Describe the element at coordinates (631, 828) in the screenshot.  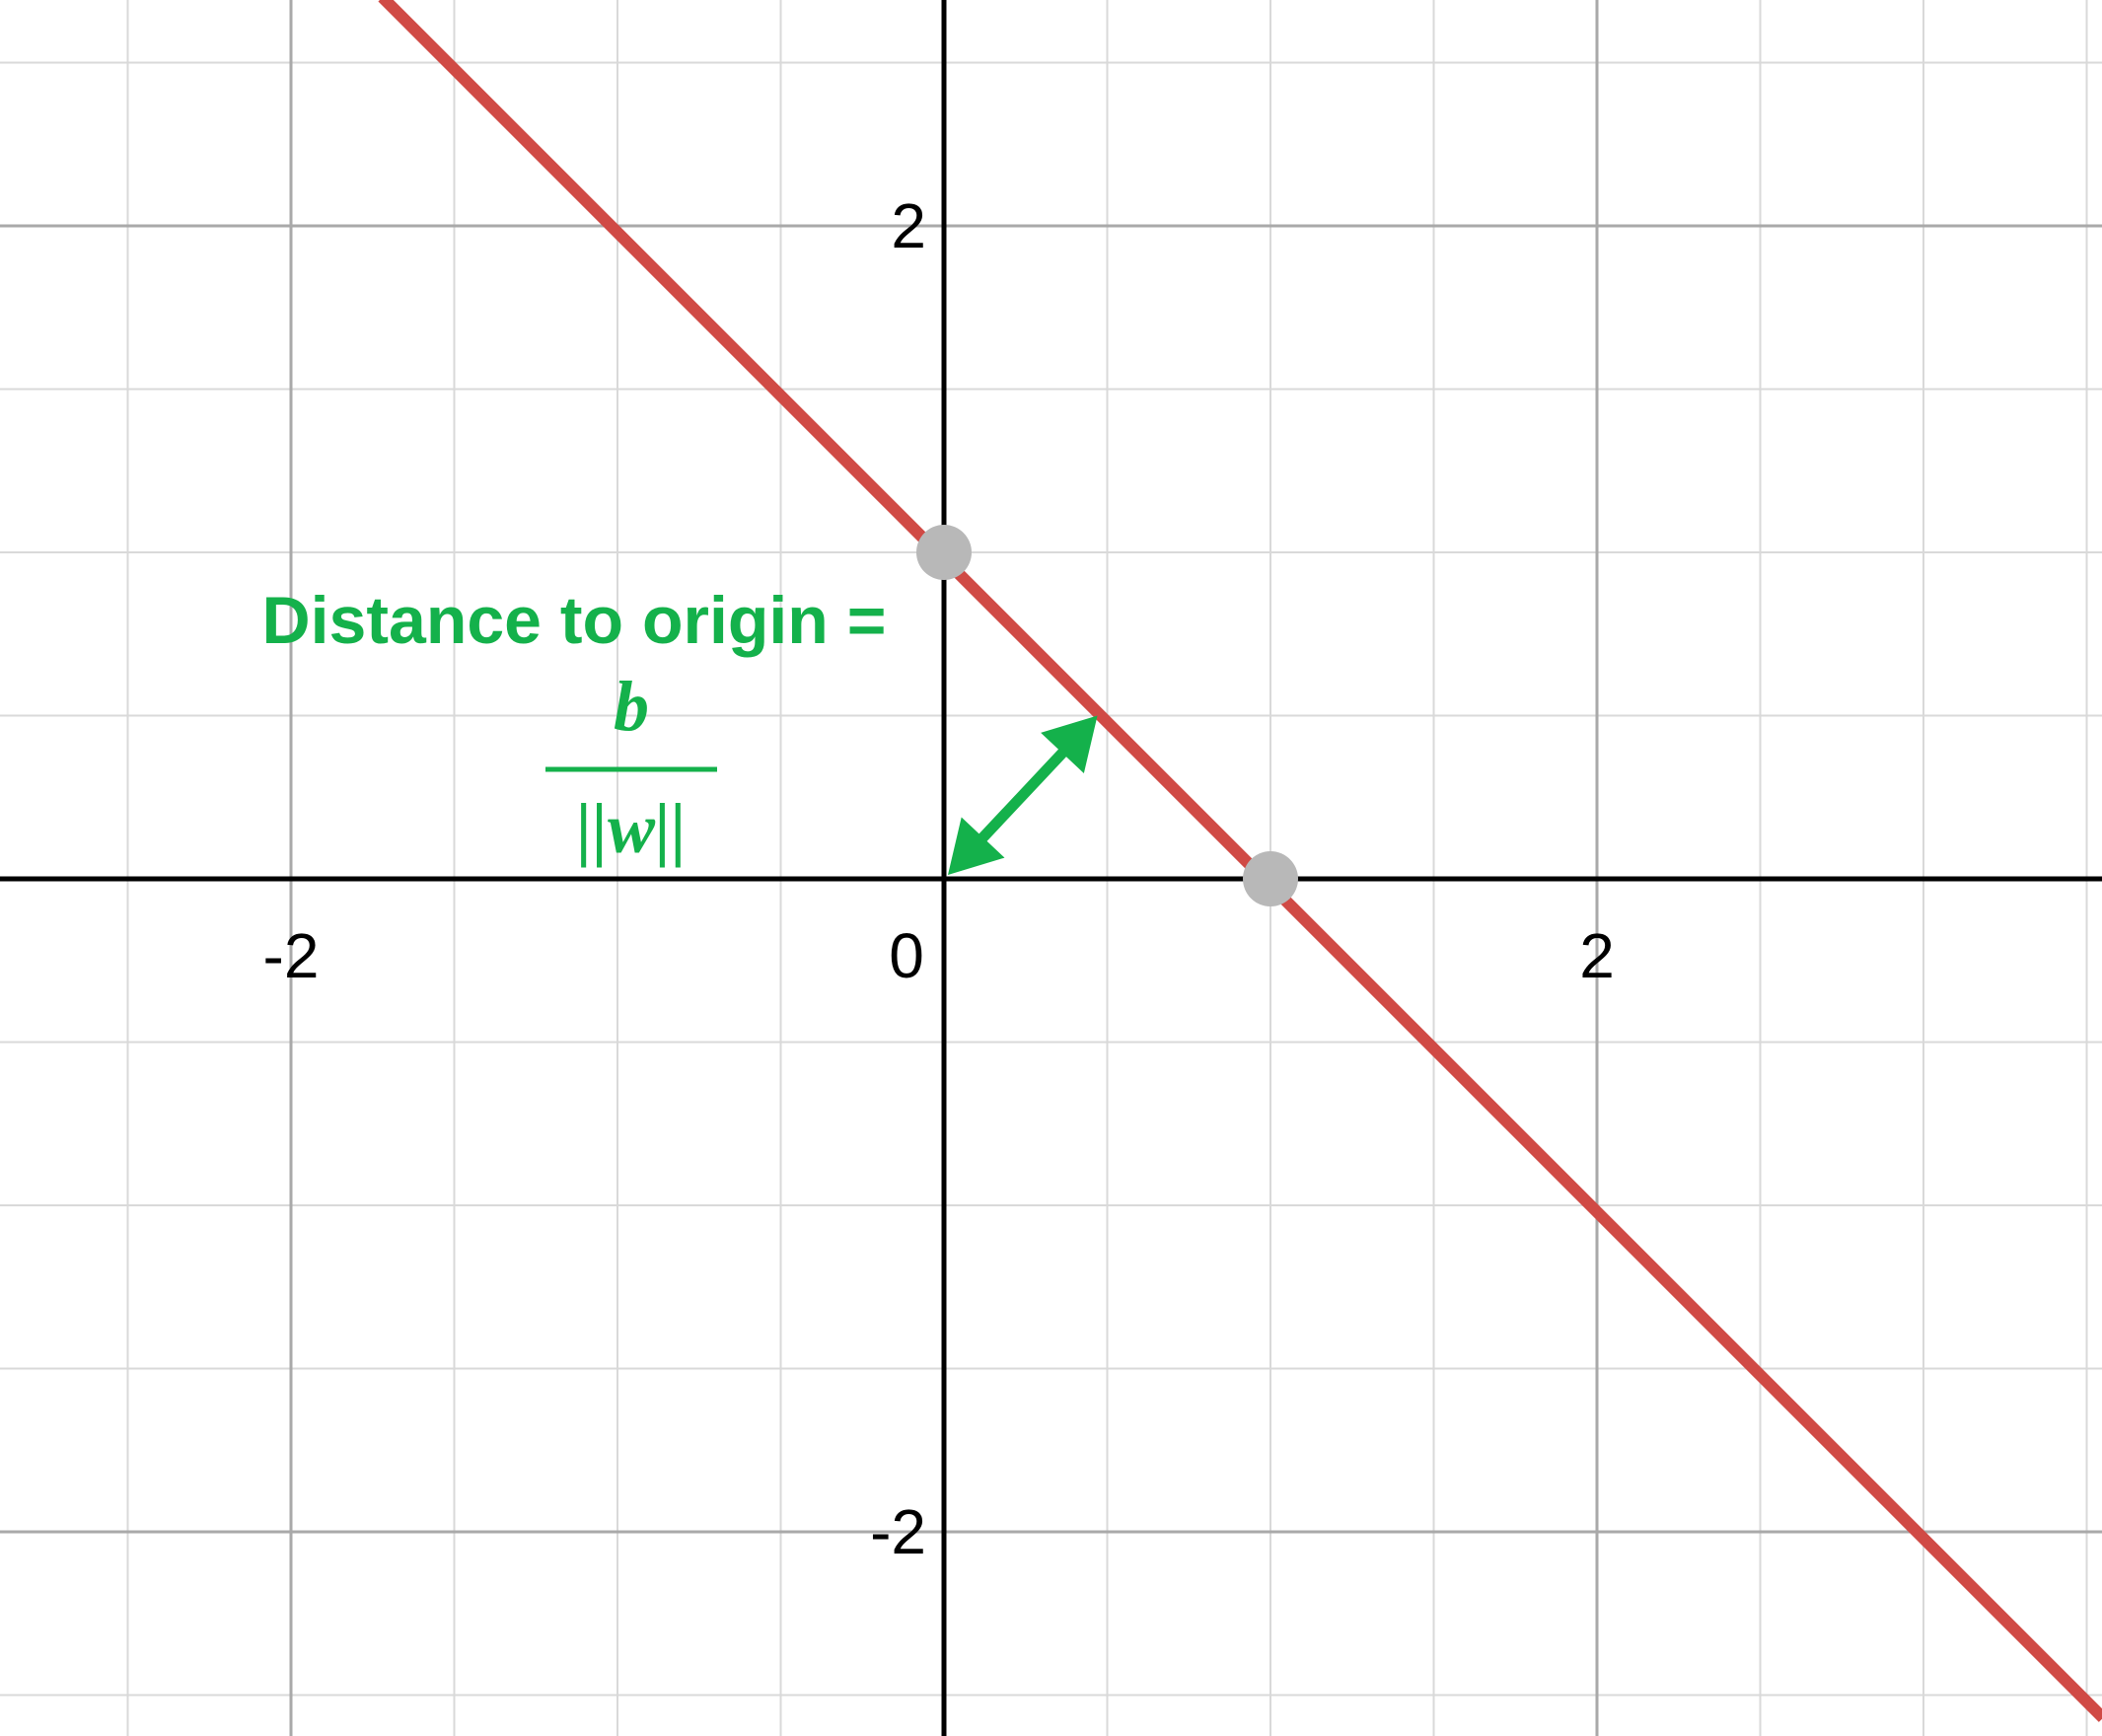
I see `annotation-denominator: ||w||` at that location.